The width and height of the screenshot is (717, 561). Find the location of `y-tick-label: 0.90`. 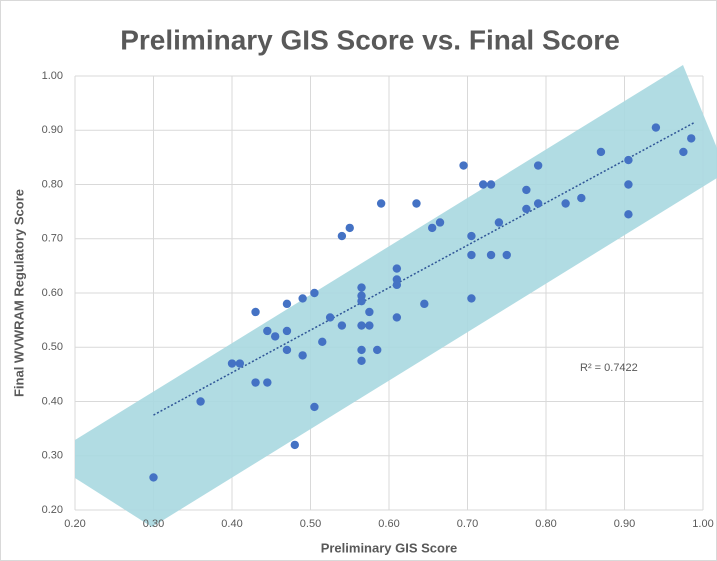

y-tick-label: 0.90 is located at coordinates (52, 130).